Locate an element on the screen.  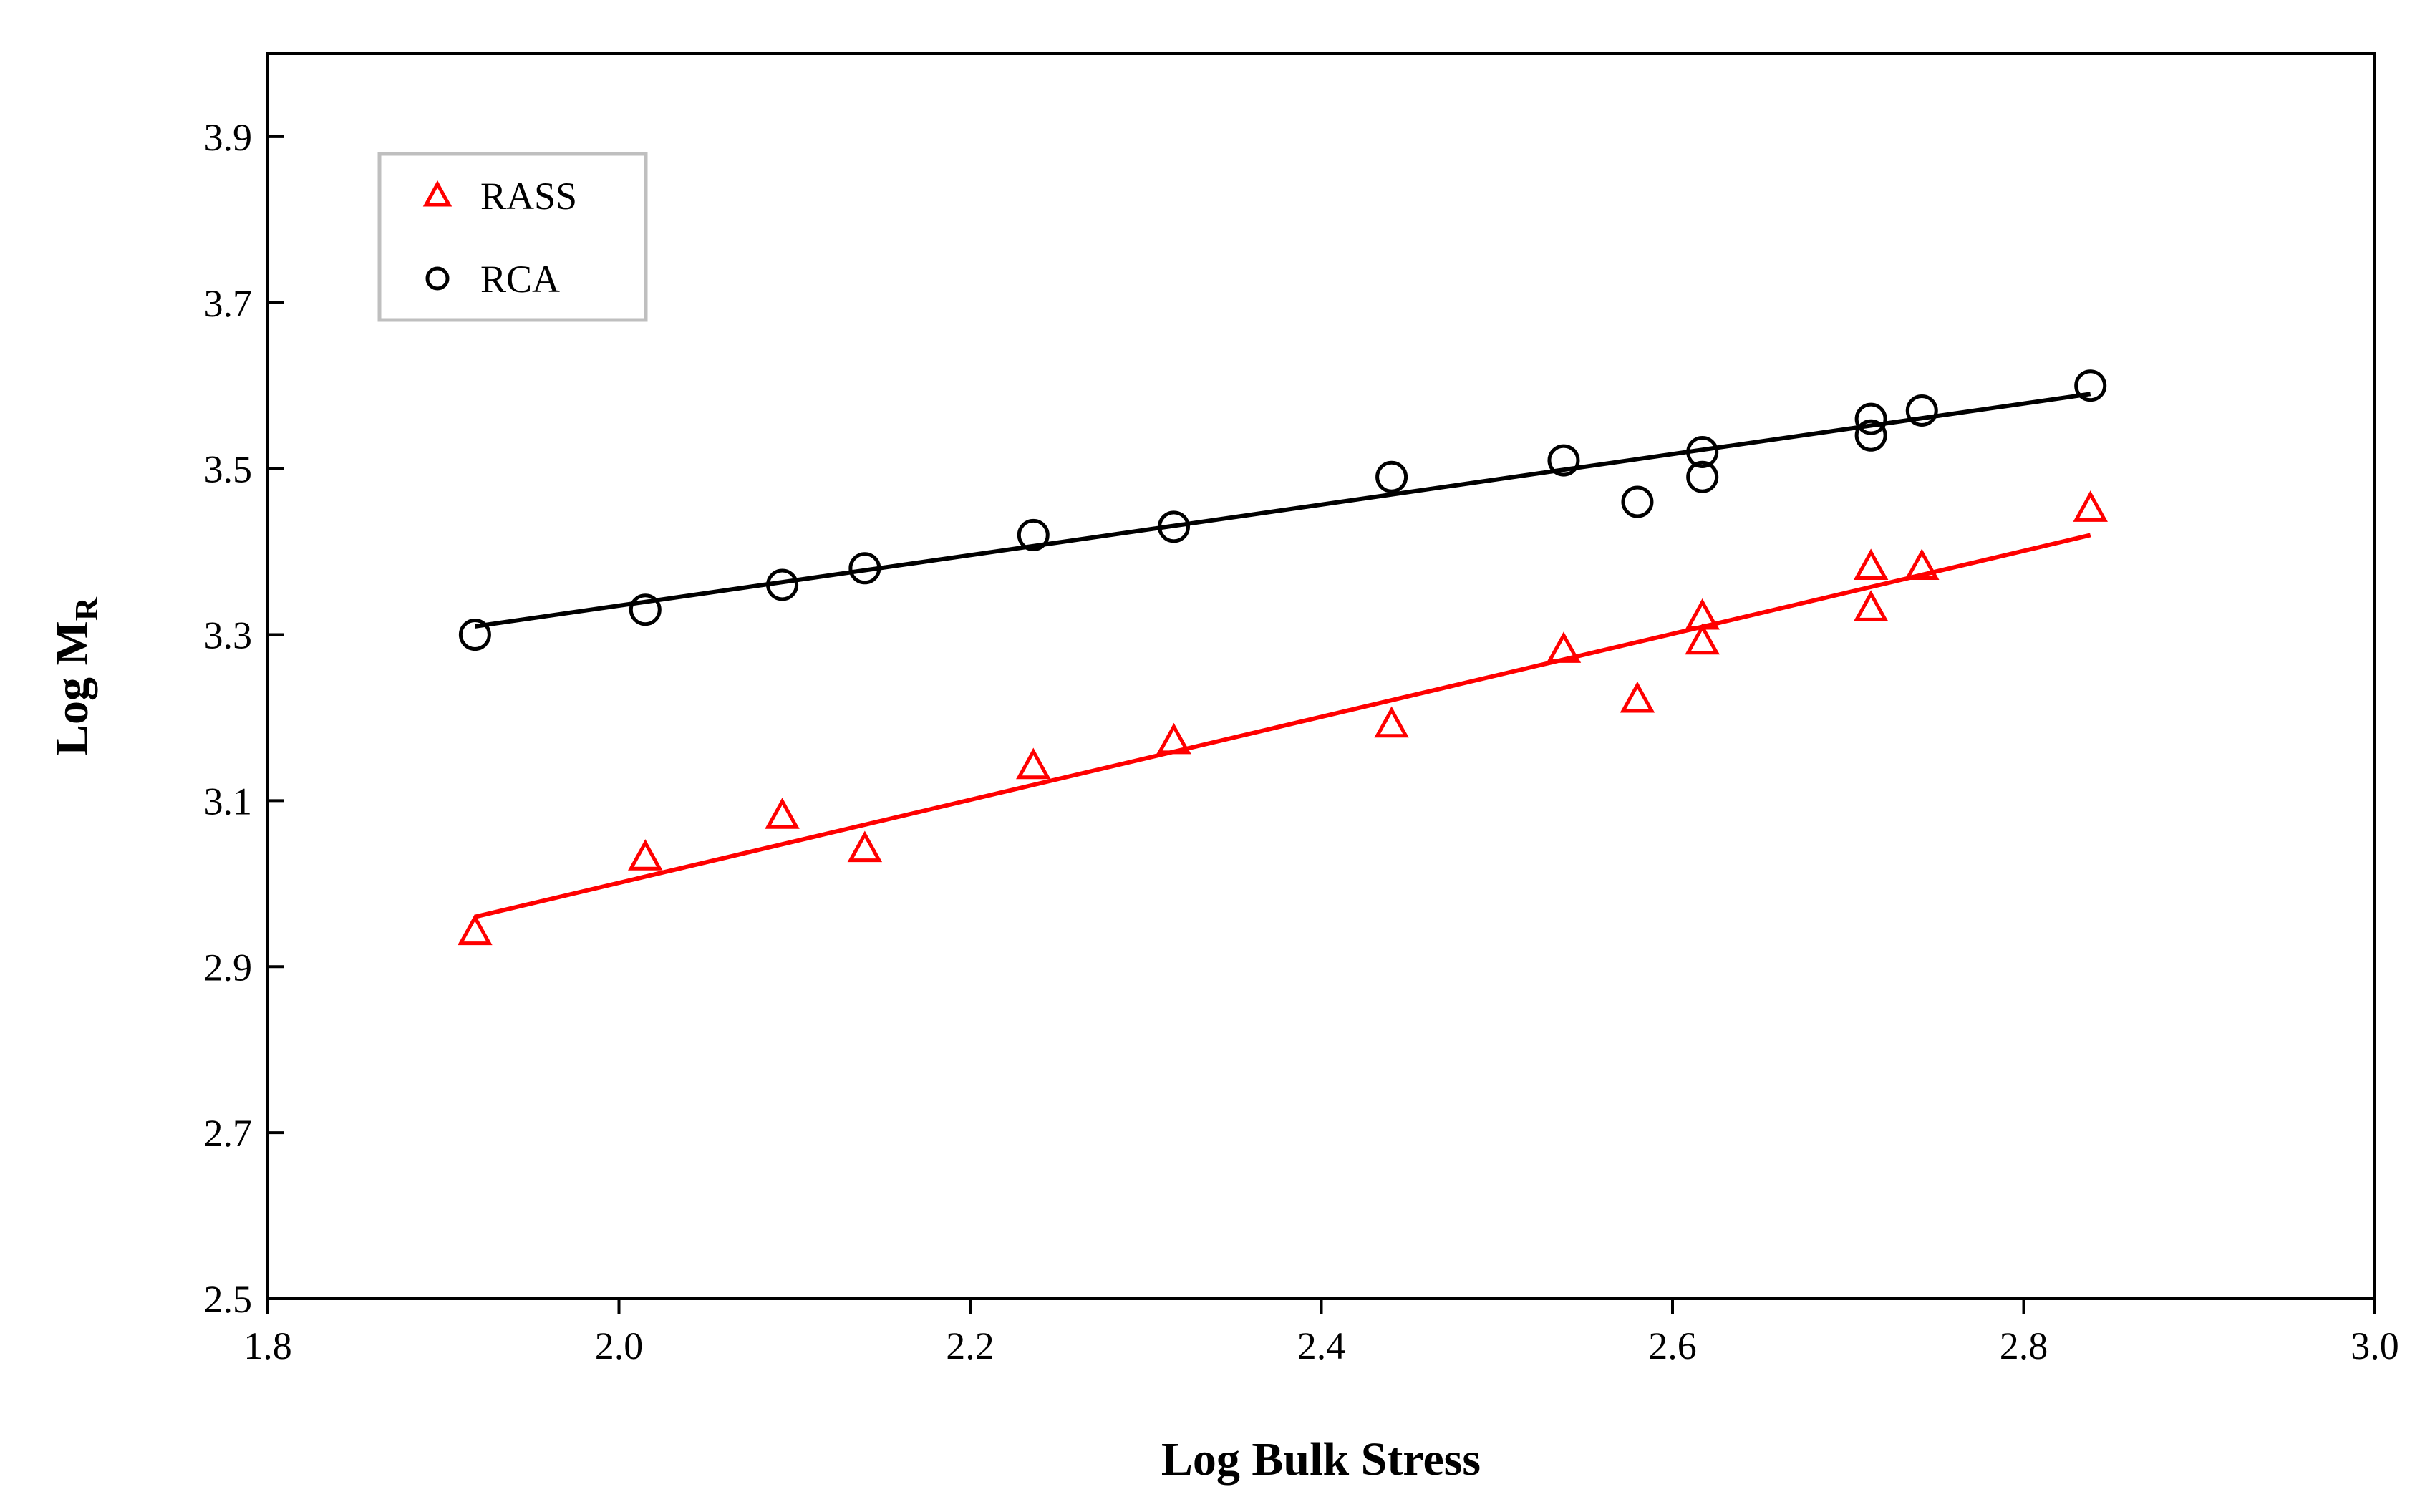
y-tick-label: 2.9 is located at coordinates (228, 967).